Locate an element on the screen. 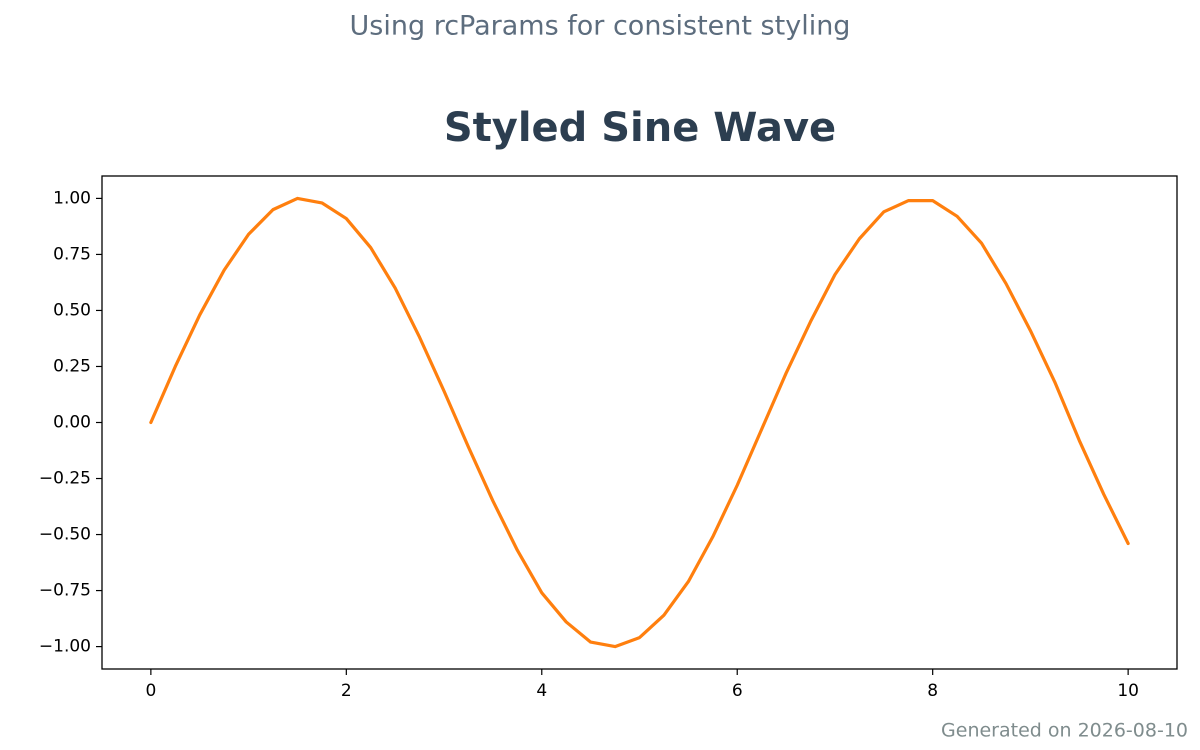 The image size is (1200, 750). y-tick-label: 1.00 is located at coordinates (72, 198).